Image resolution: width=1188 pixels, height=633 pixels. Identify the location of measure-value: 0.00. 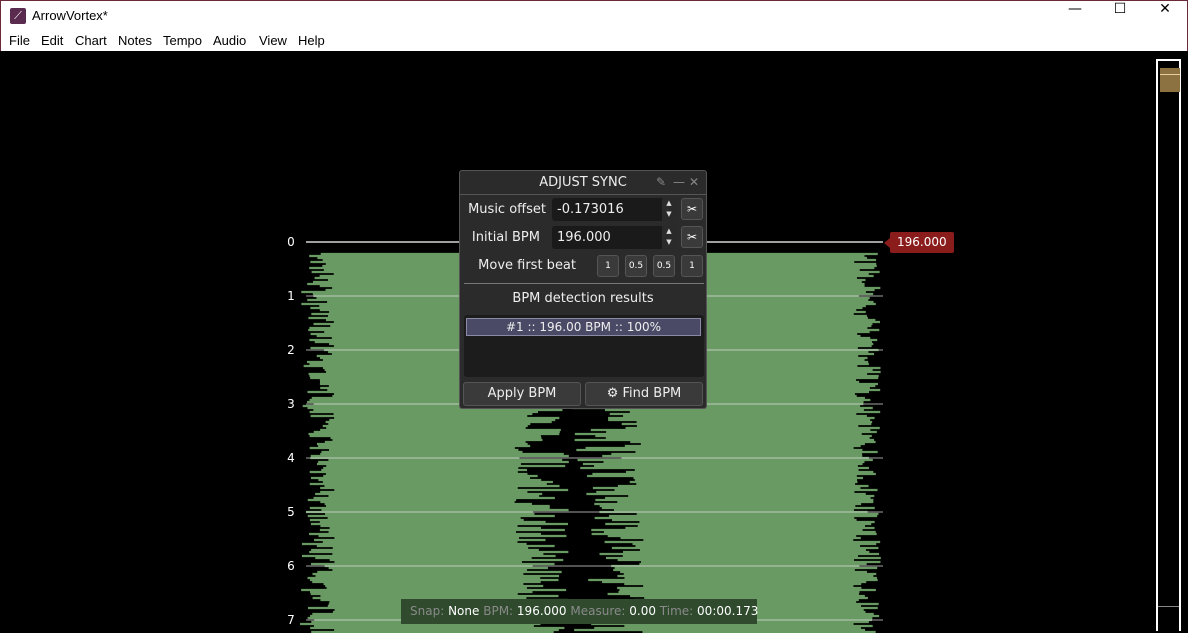
(642, 611).